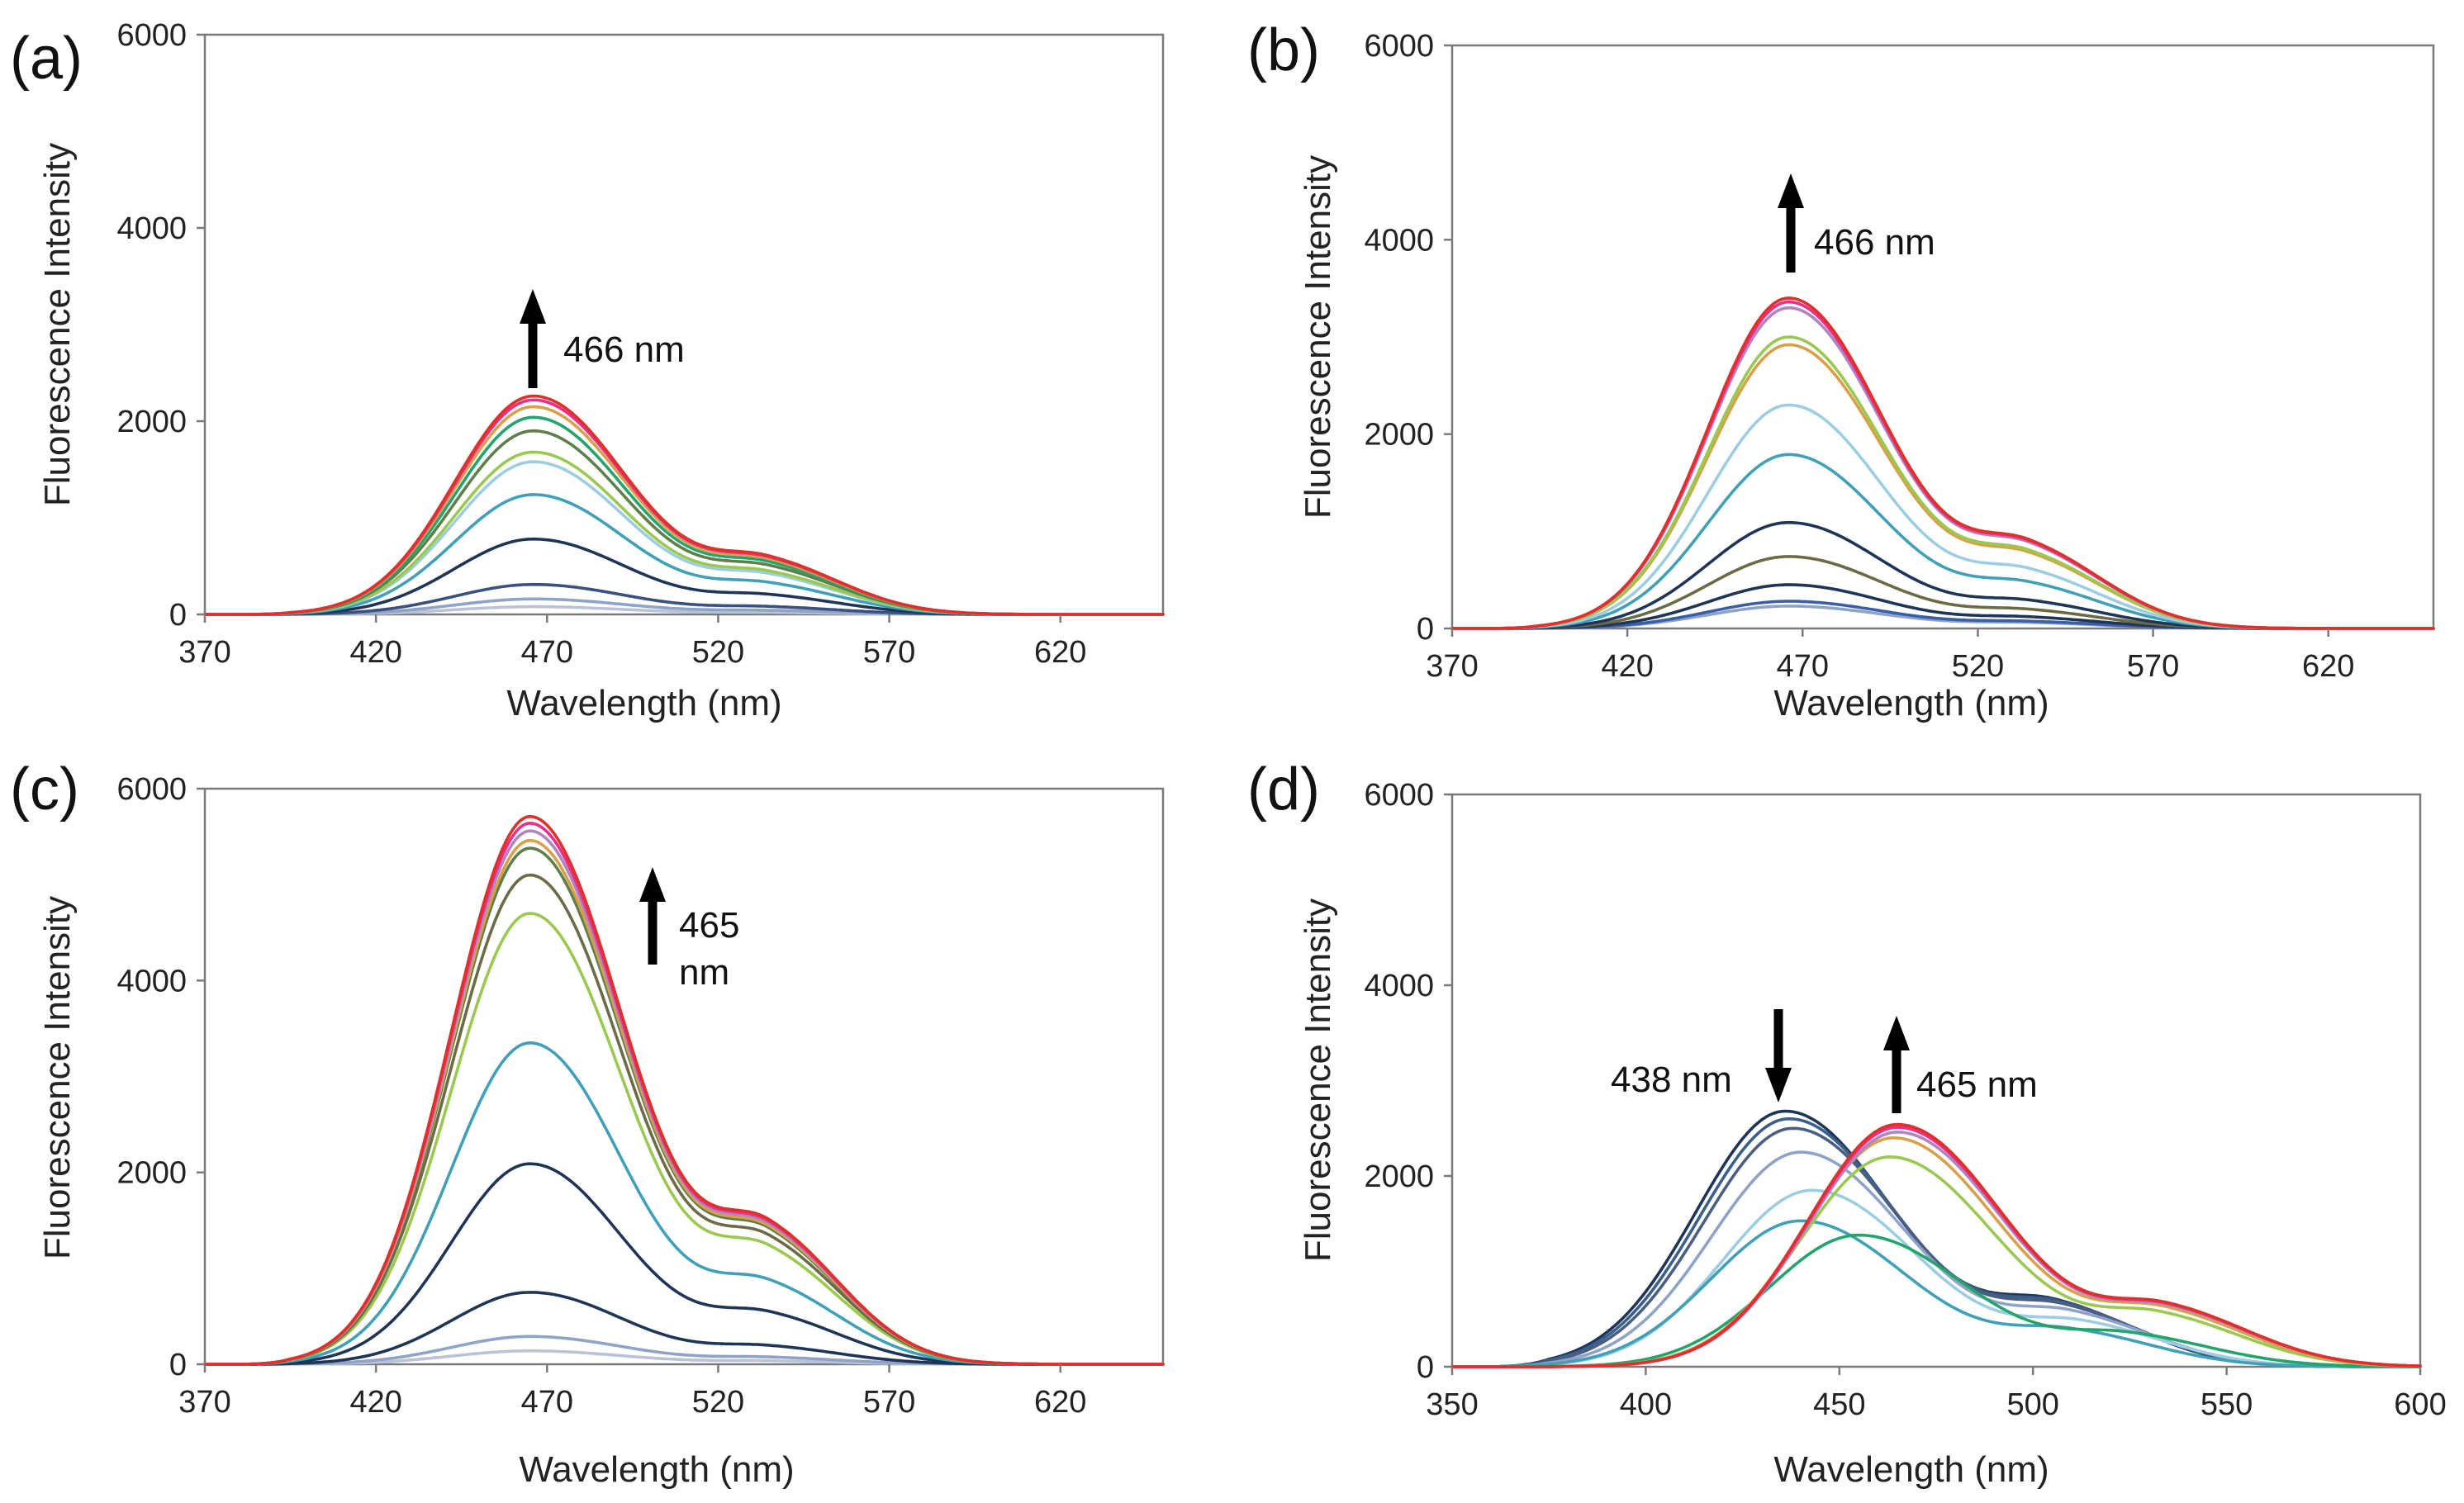  I want to click on y-tick-label-a: 2000, so click(151, 422).